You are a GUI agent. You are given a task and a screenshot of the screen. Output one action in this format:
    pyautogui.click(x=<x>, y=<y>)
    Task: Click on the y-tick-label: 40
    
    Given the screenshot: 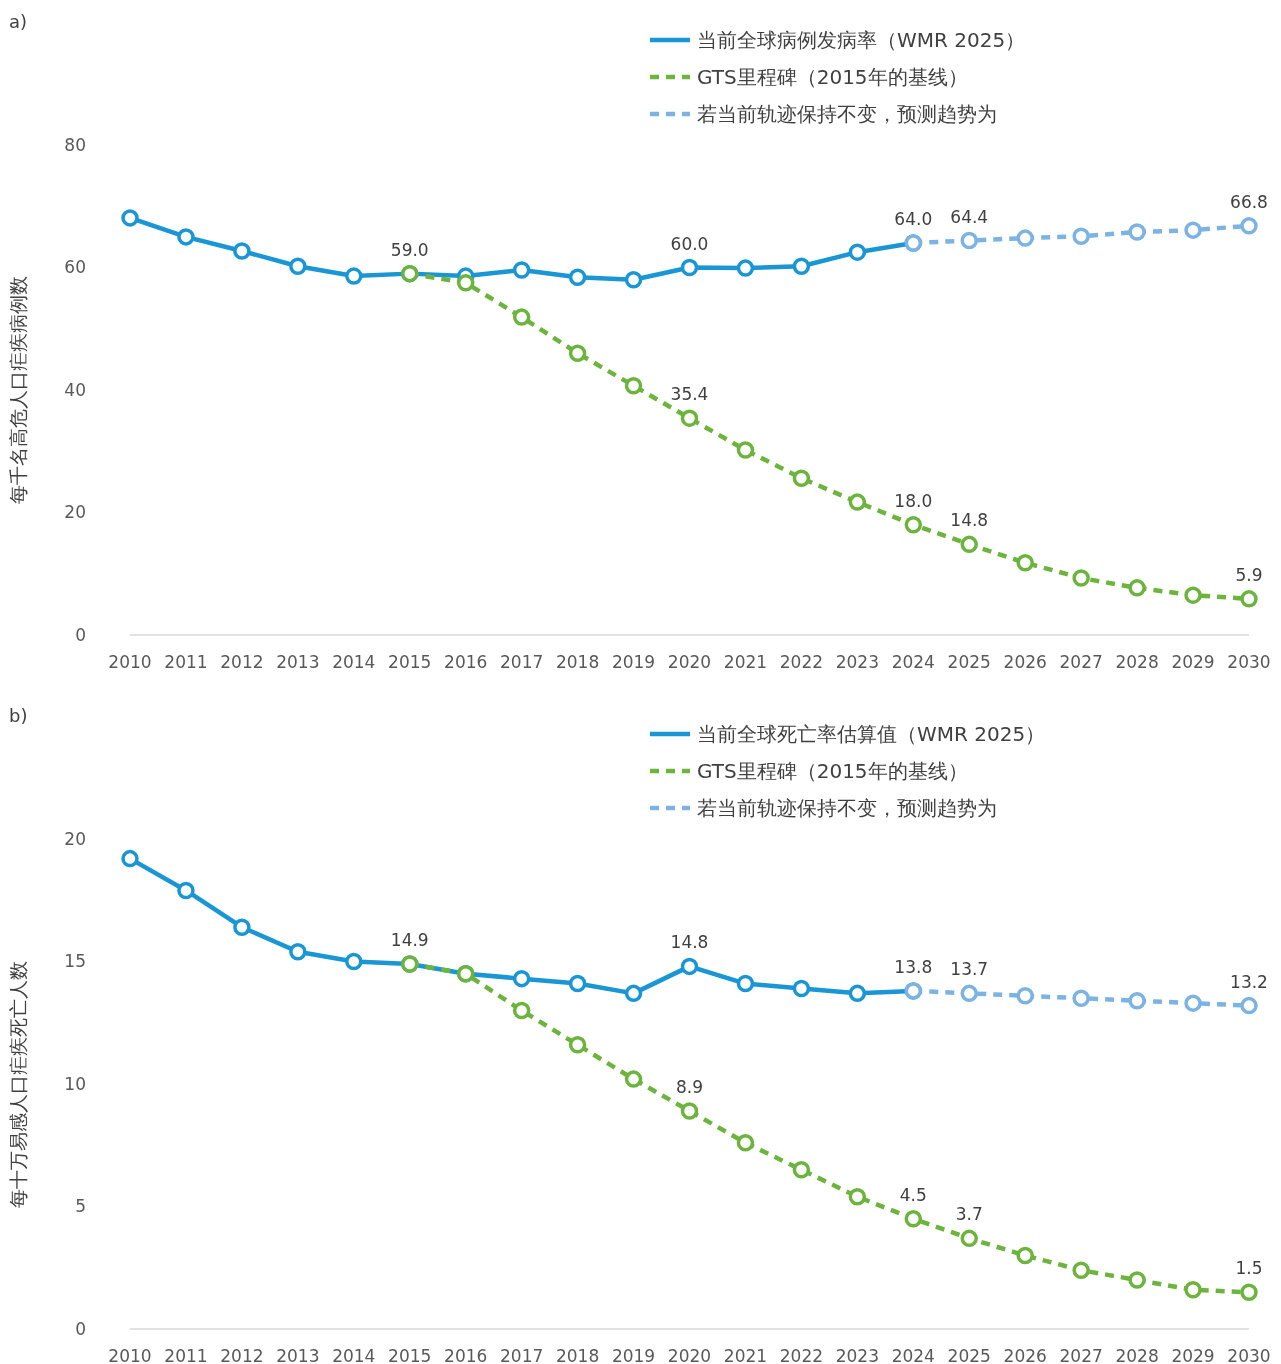 What is the action you would take?
    pyautogui.click(x=75, y=389)
    